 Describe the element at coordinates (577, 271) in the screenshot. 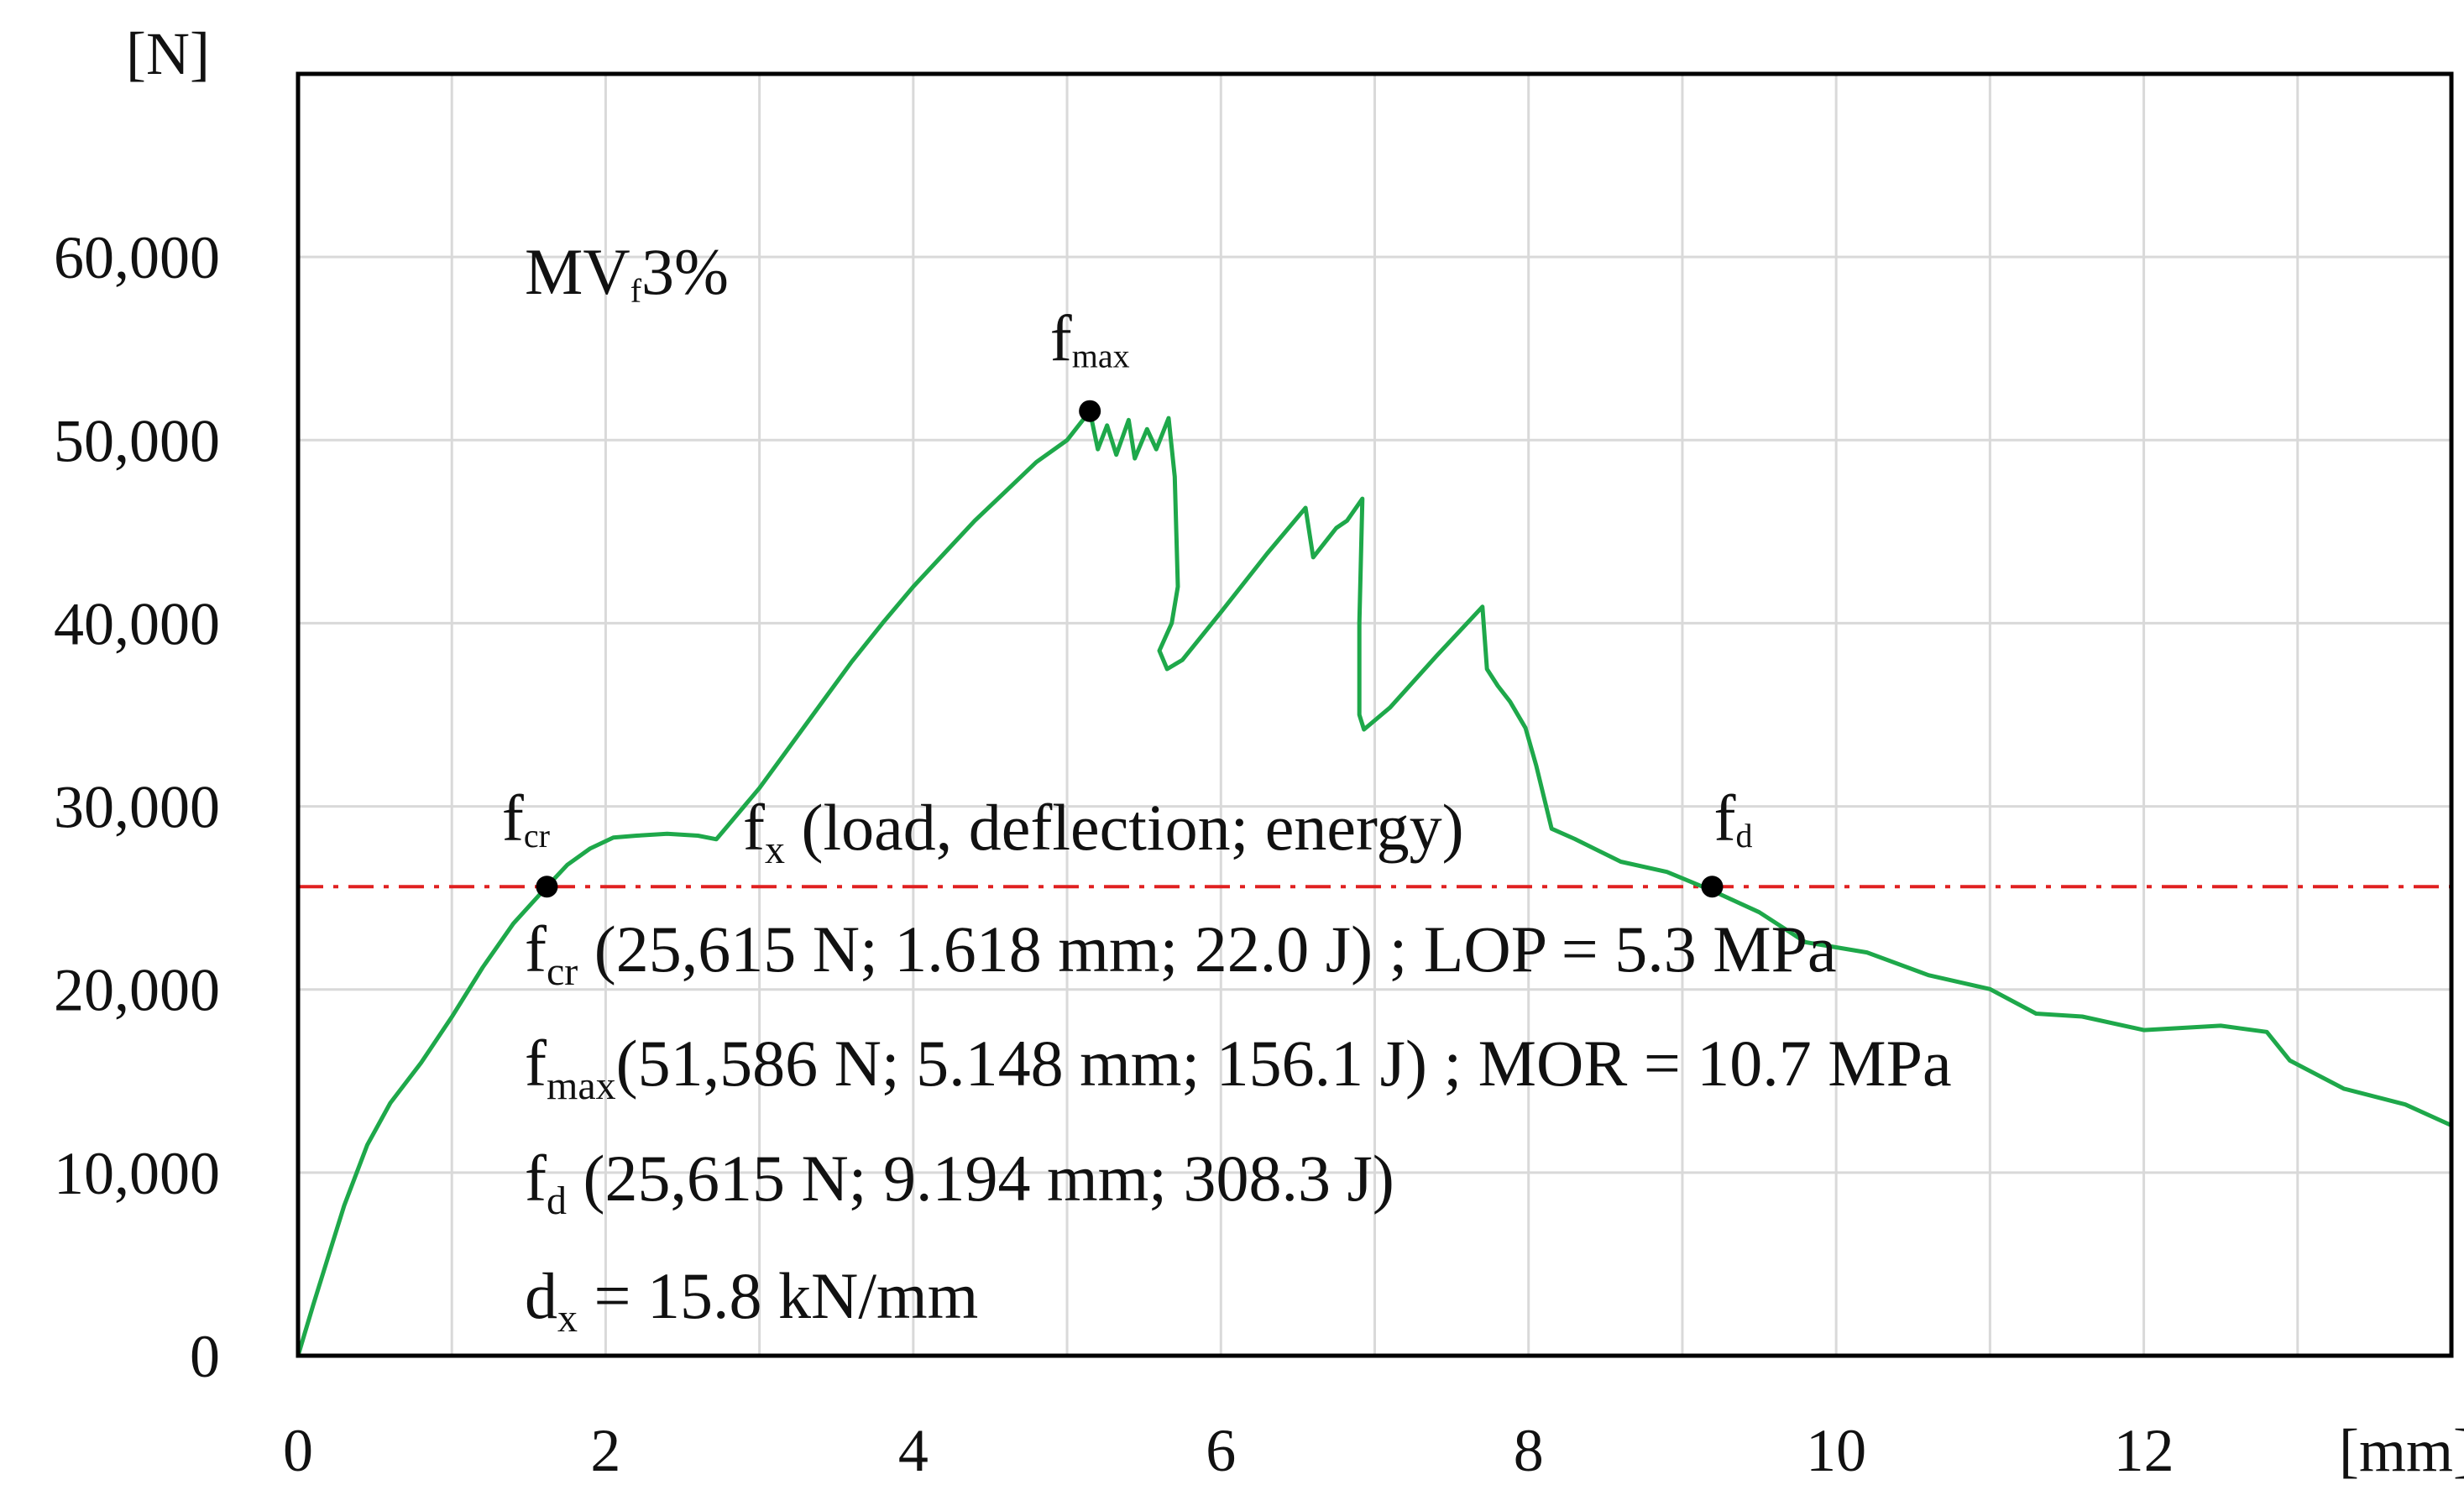

I see `series-label-main: MV` at that location.